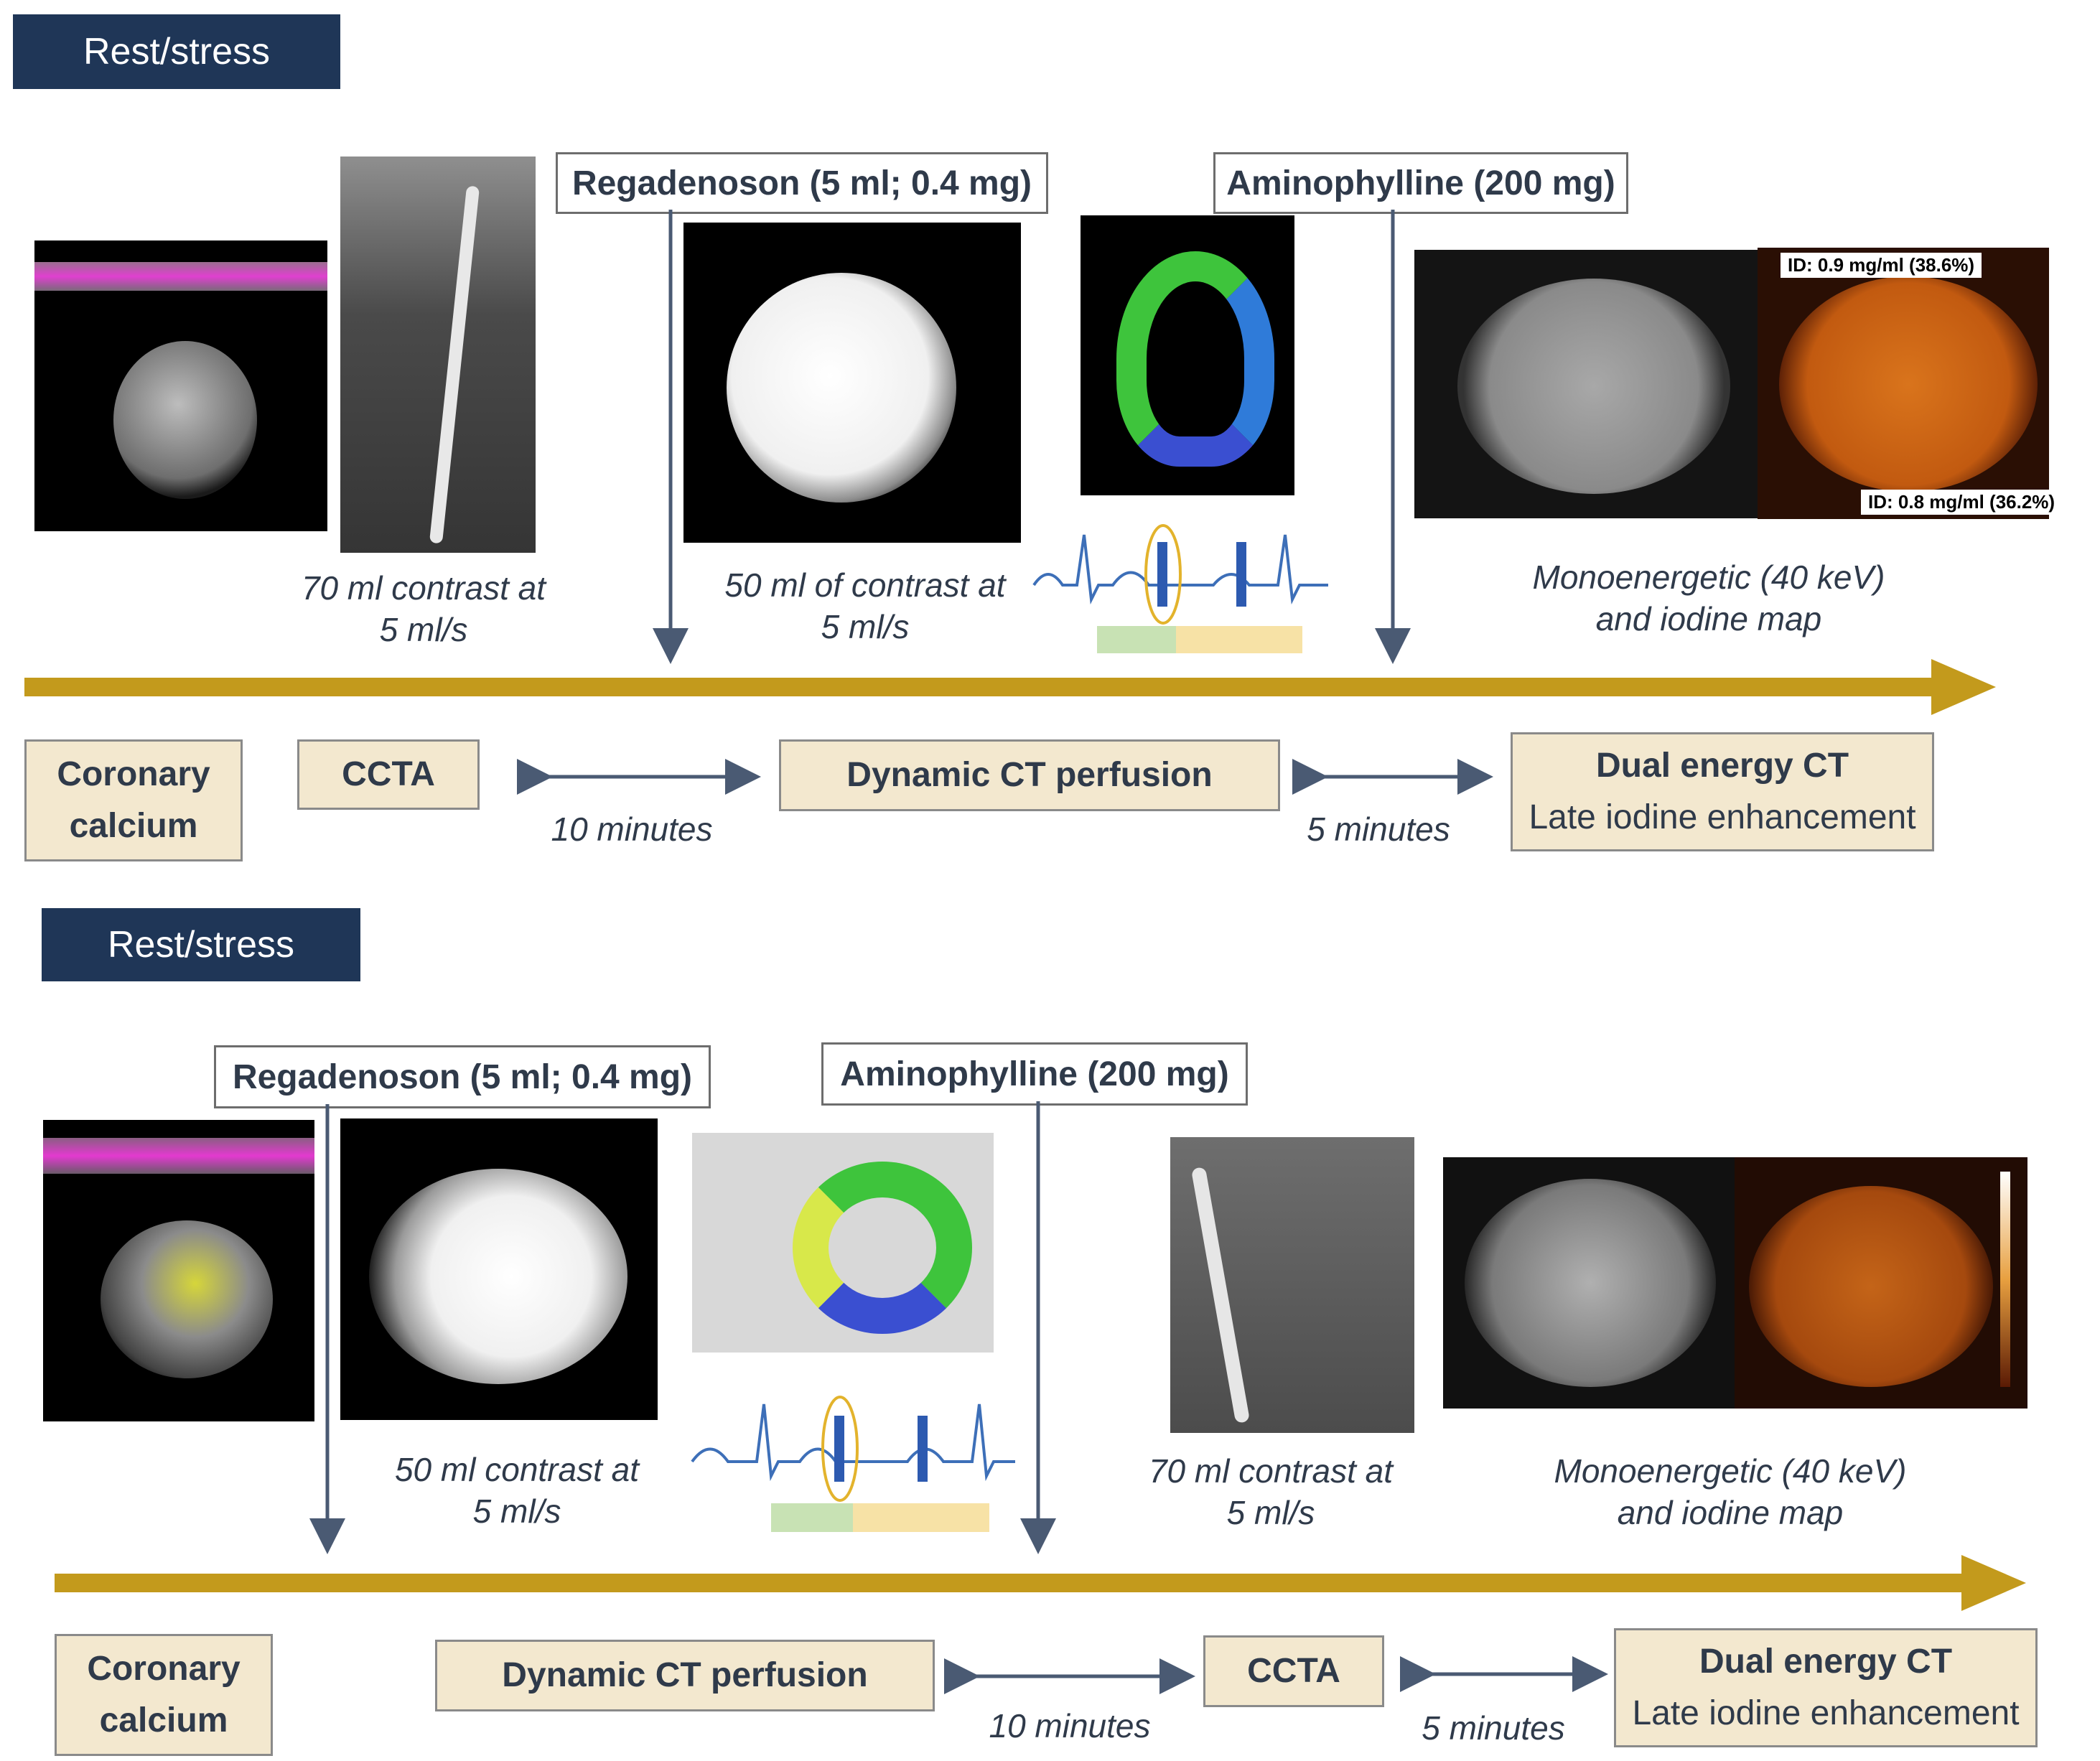  I want to click on panel2-interval-5-minutes: 5 minutes, so click(1493, 1728).